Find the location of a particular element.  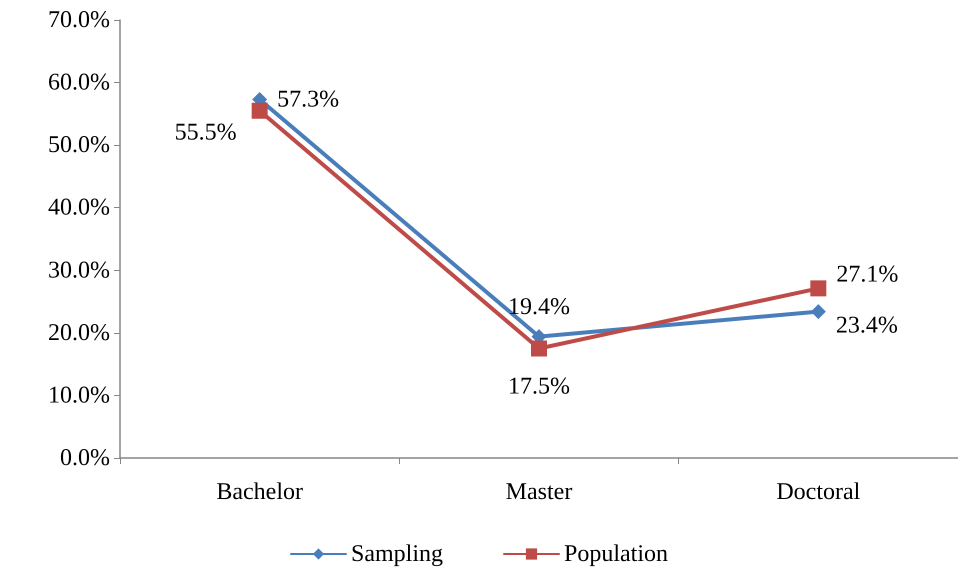

data-label: 23.4% is located at coordinates (867, 325).